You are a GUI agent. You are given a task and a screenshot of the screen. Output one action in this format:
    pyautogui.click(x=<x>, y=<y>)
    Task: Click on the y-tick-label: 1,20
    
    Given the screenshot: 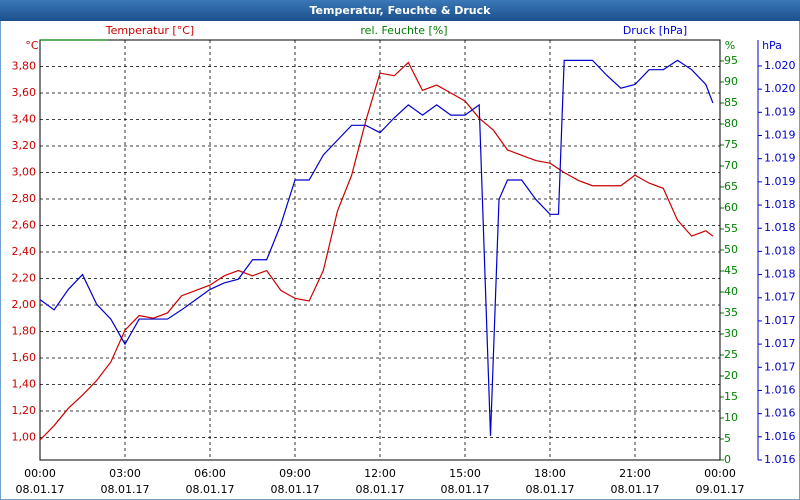 What is the action you would take?
    pyautogui.click(x=24, y=410)
    